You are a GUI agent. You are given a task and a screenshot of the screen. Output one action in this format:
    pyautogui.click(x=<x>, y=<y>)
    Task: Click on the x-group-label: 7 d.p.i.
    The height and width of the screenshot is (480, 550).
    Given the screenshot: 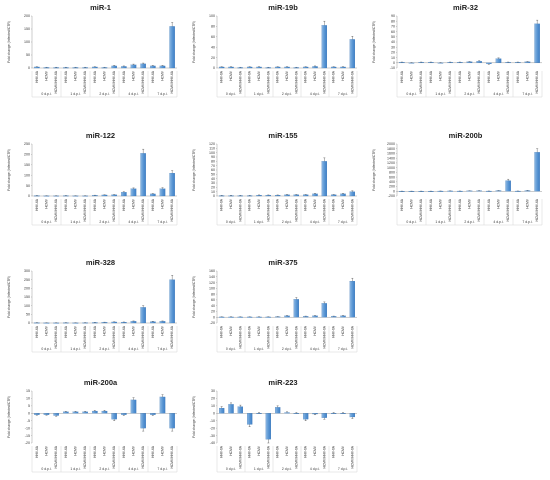 What is the action you would take?
    pyautogui.click(x=527, y=222)
    